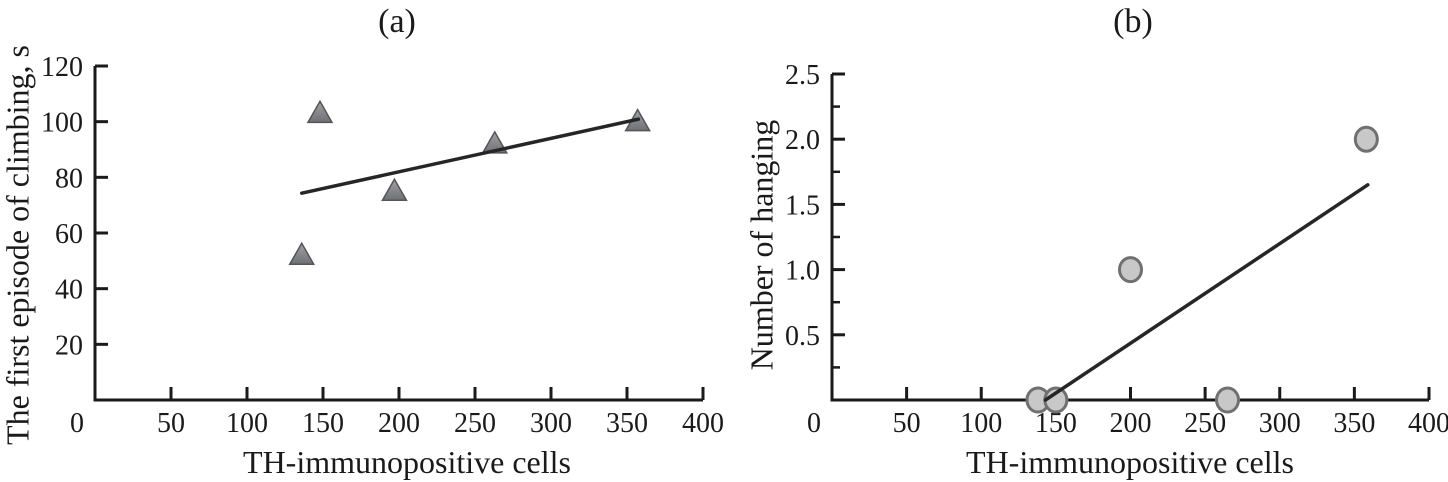 This screenshot has width=1448, height=482. What do you see at coordinates (802, 336) in the screenshot?
I see `y-tick-label: 0.5` at bounding box center [802, 336].